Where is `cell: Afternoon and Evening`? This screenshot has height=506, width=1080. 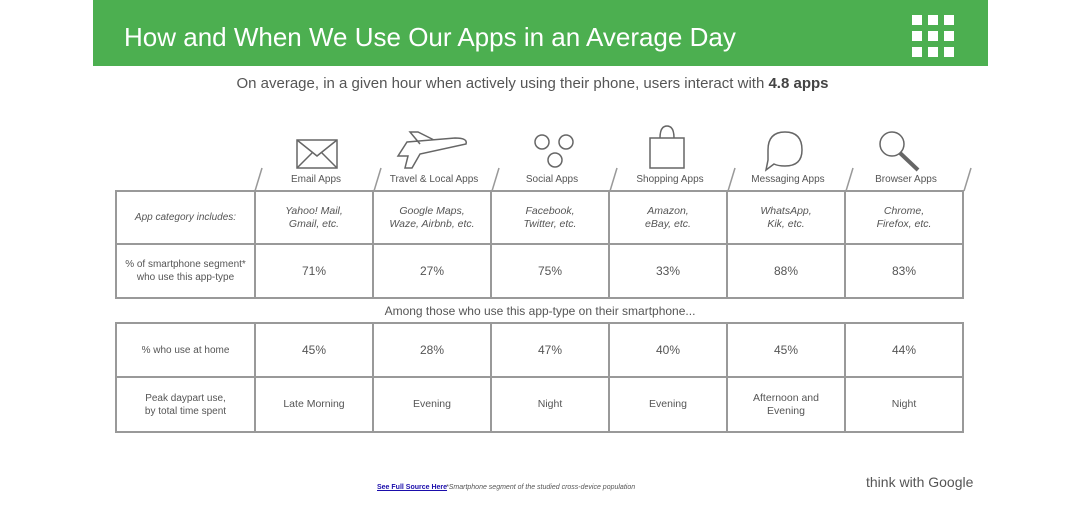
cell: Afternoon and Evening is located at coordinates (786, 404).